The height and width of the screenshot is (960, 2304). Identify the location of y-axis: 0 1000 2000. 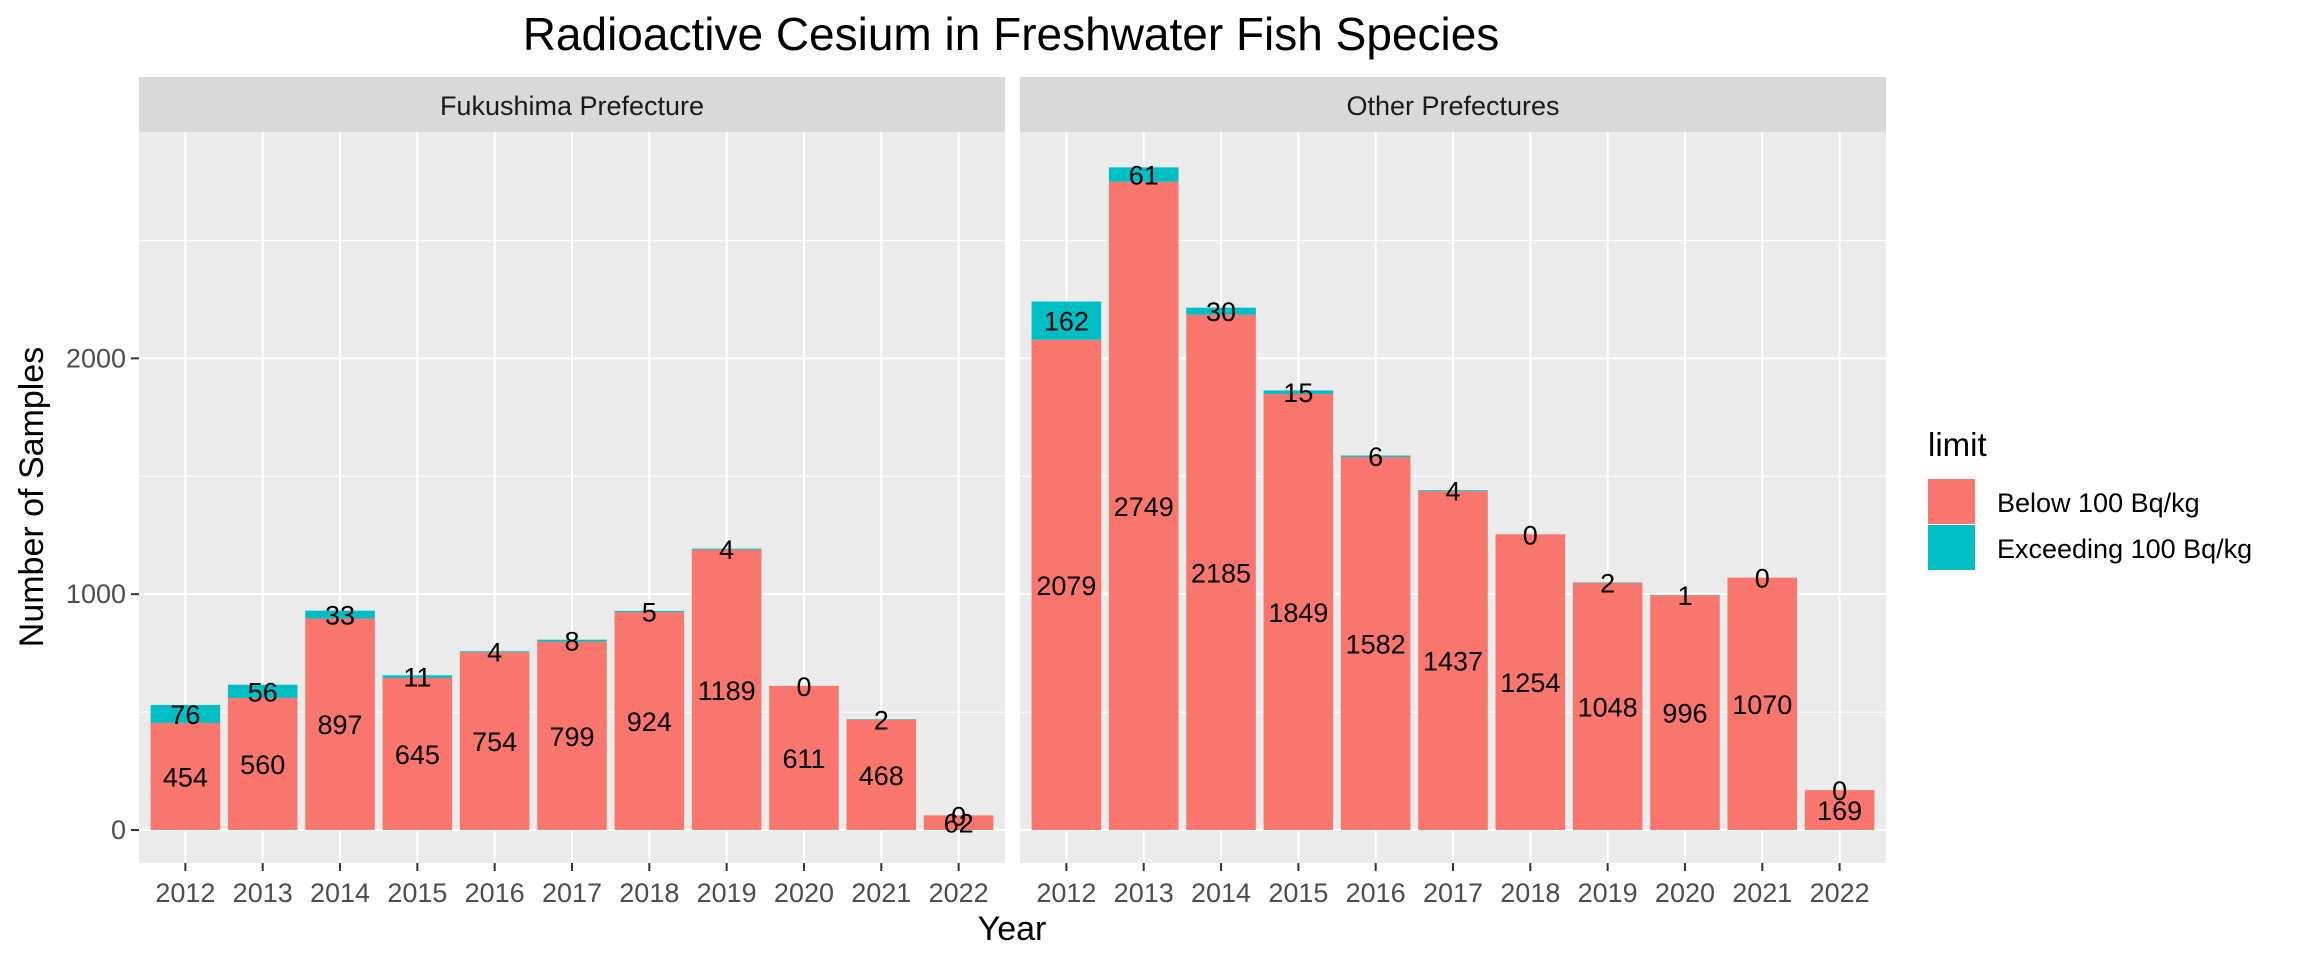
(102, 594).